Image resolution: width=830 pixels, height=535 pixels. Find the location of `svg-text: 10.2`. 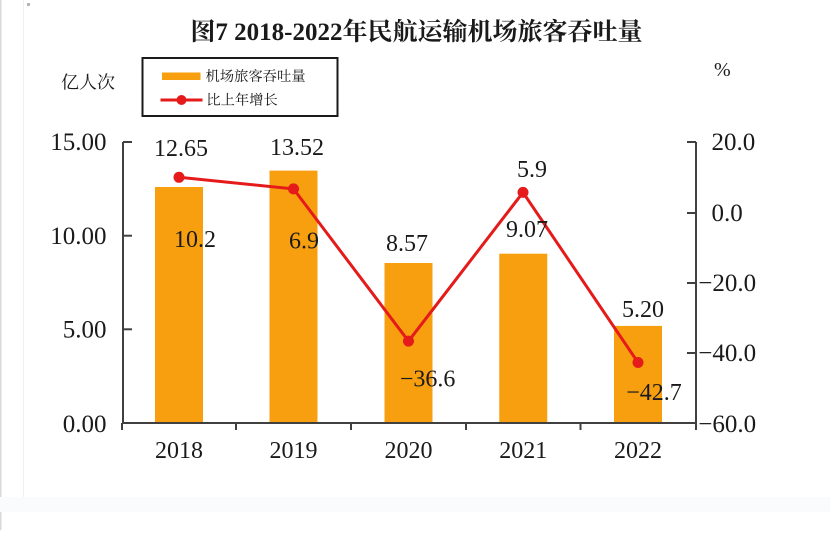

svg-text: 10.2 is located at coordinates (195, 240).